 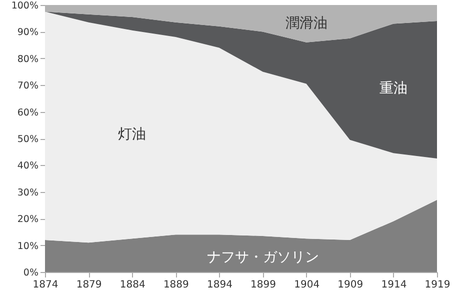 What do you see at coordinates (27, 112) in the screenshot?
I see `y-tick-label: 60%` at bounding box center [27, 112].